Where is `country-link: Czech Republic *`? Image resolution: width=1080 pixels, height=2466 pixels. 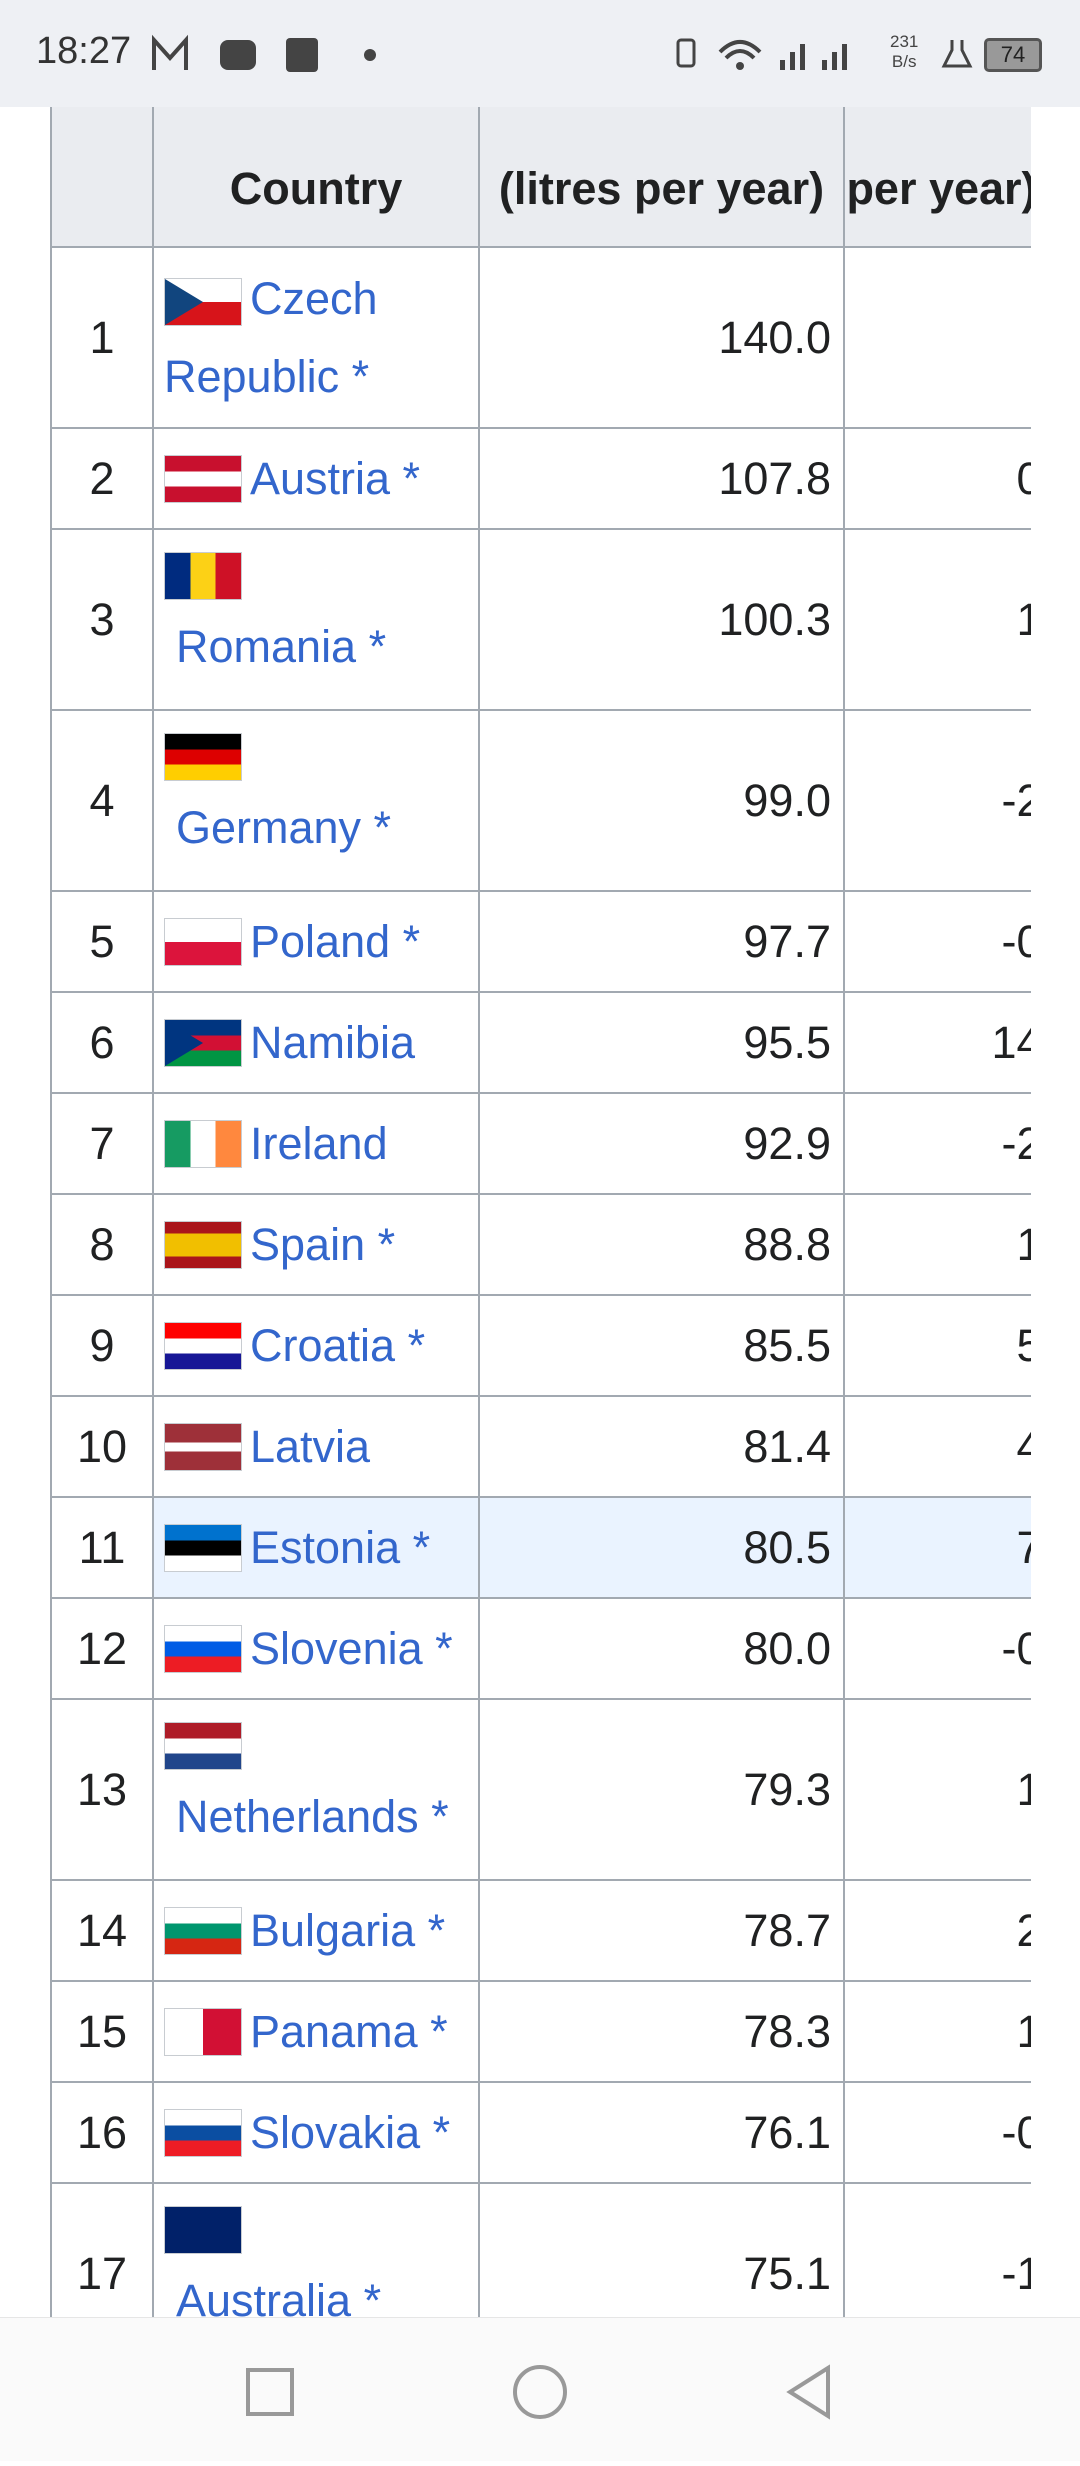
country-link: Czech Republic * is located at coordinates (271, 337).